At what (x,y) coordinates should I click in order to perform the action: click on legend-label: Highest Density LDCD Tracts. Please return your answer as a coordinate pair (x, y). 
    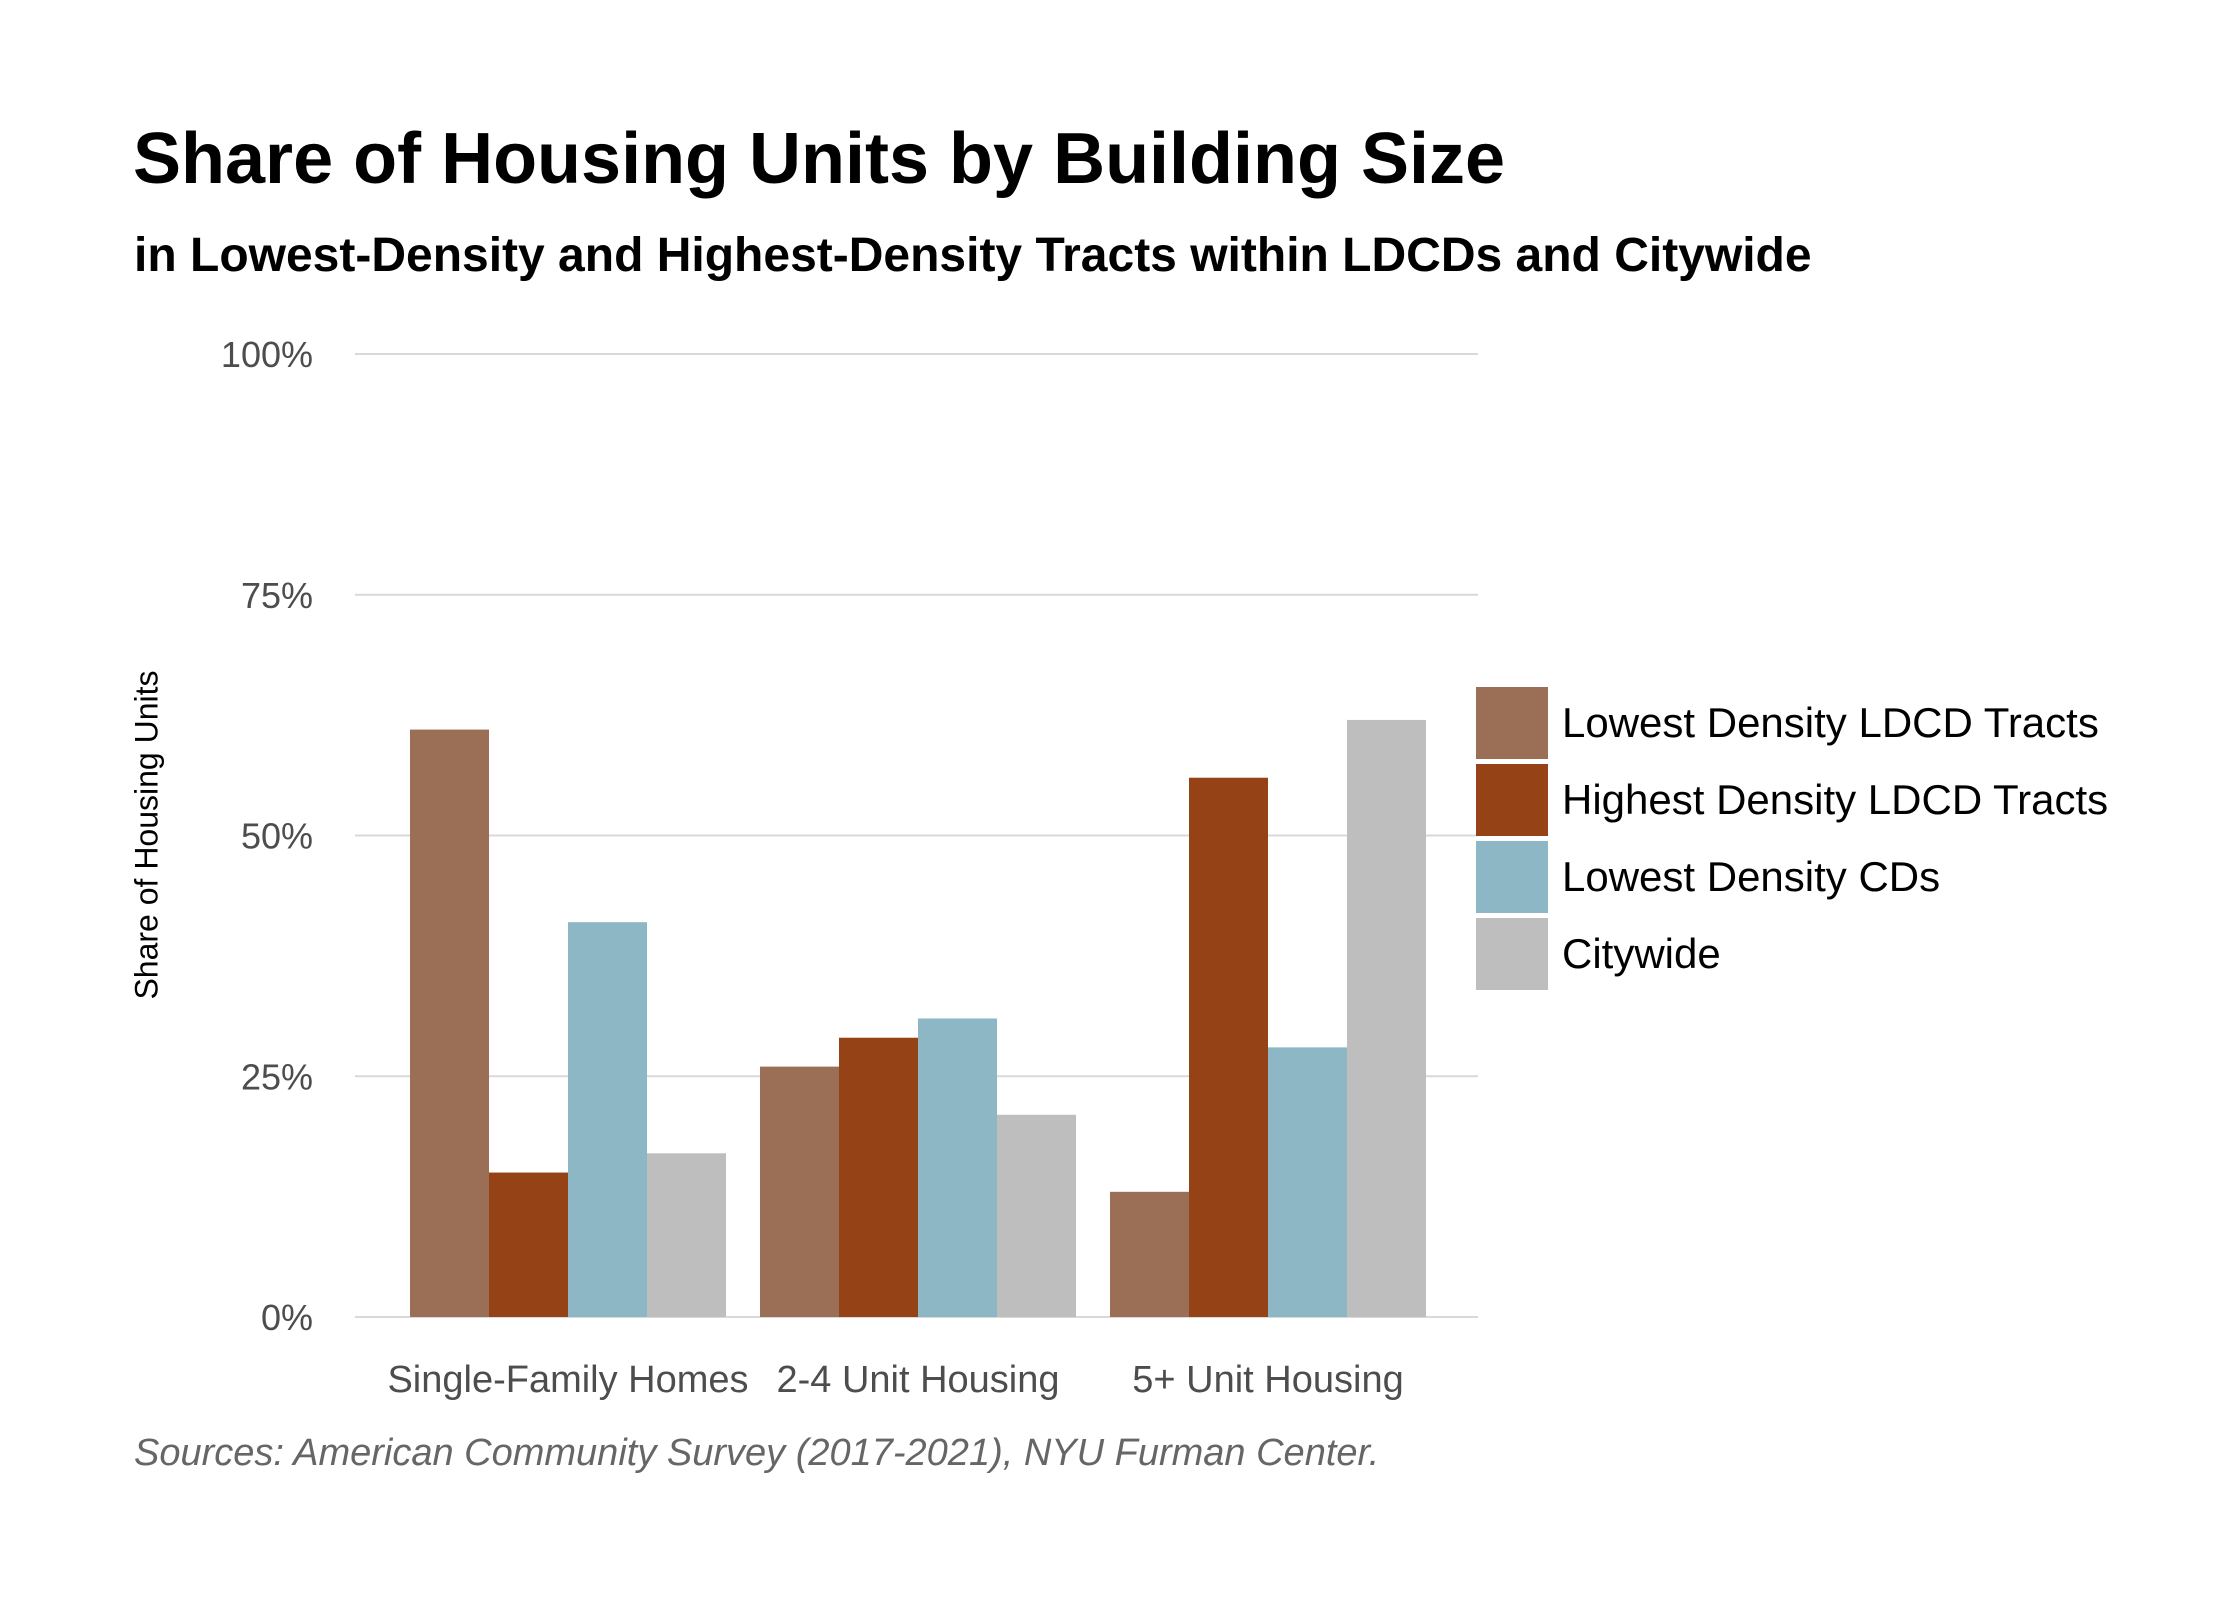
    Looking at the image, I should click on (1835, 799).